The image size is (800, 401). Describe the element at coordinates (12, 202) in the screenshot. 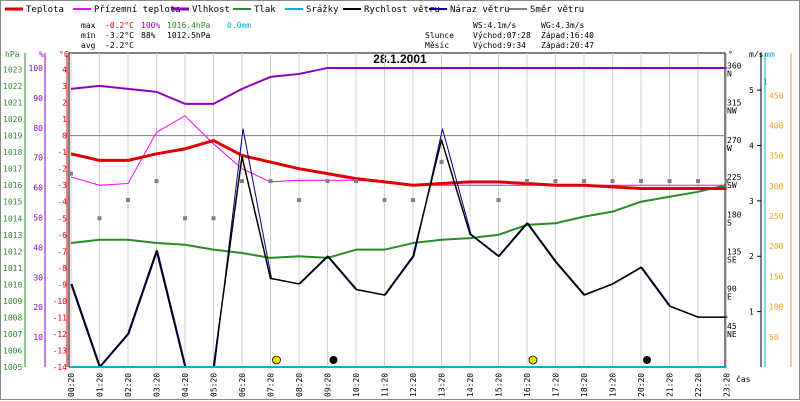

I see `pressure-tick-label: 1015` at that location.